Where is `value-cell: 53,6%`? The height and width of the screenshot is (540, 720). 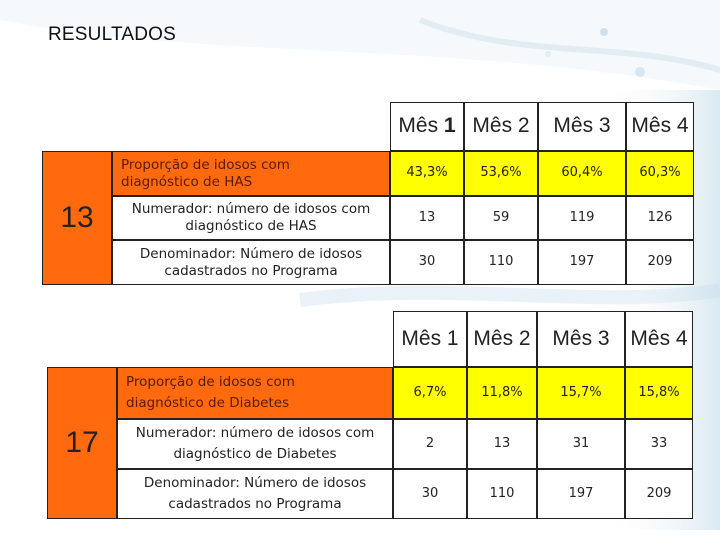 value-cell: 53,6% is located at coordinates (501, 173).